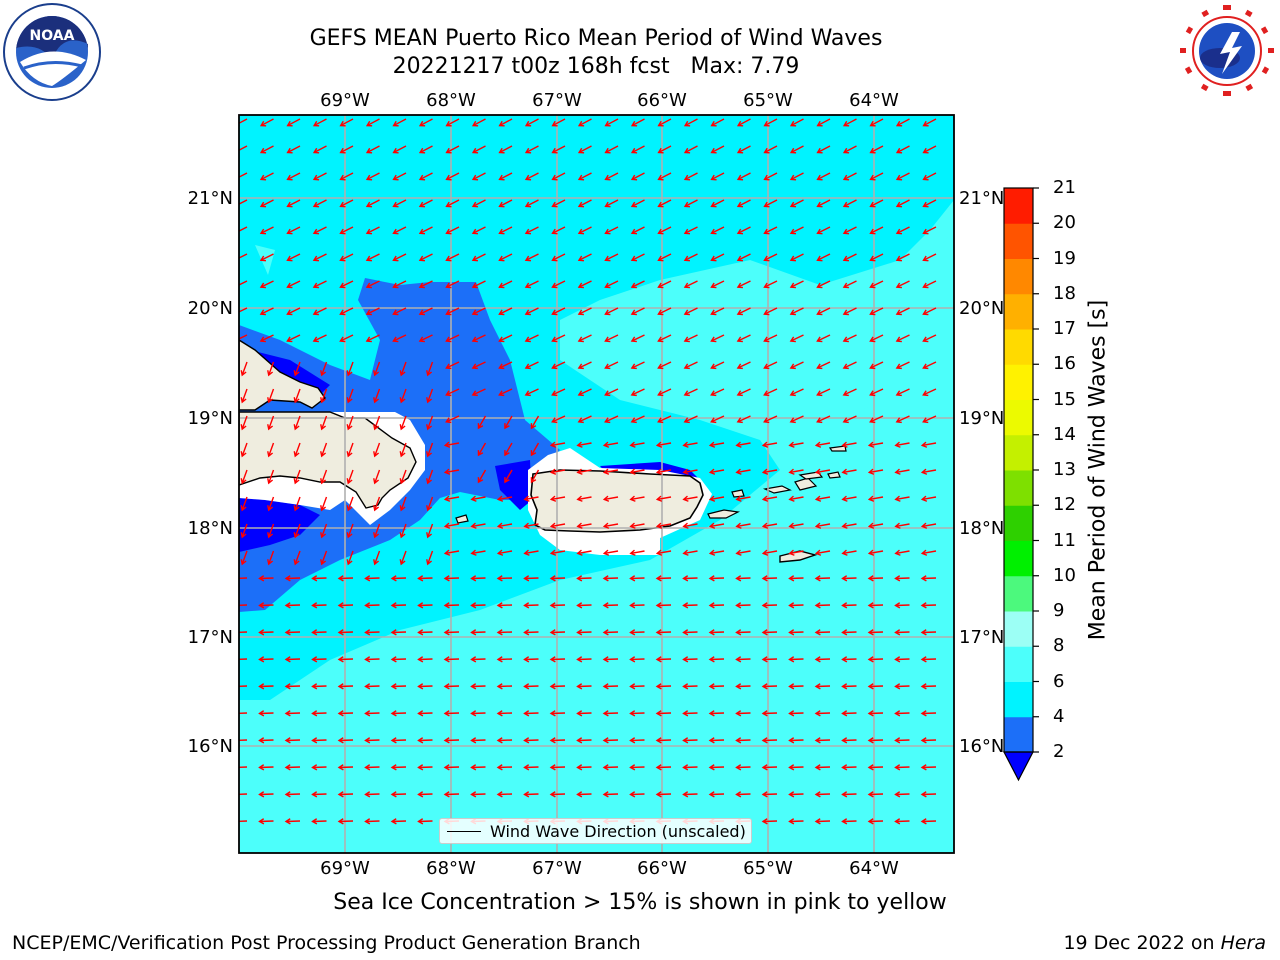 The height and width of the screenshot is (960, 1280). Describe the element at coordinates (1021, 484) in the screenshot. I see `colorbar` at that location.